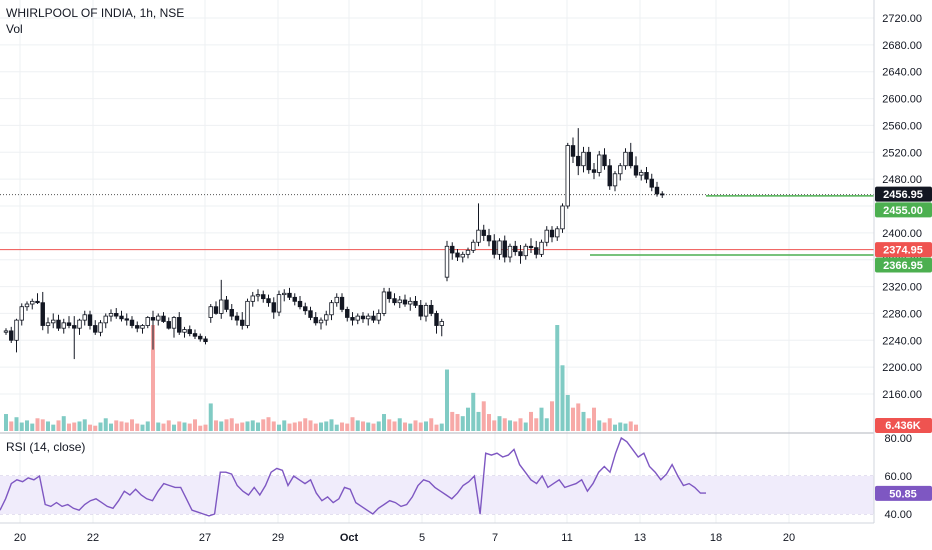 This screenshot has width=932, height=550. Describe the element at coordinates (898, 477) in the screenshot. I see `rsi-axis: 80.00 60.00 40.00` at that location.